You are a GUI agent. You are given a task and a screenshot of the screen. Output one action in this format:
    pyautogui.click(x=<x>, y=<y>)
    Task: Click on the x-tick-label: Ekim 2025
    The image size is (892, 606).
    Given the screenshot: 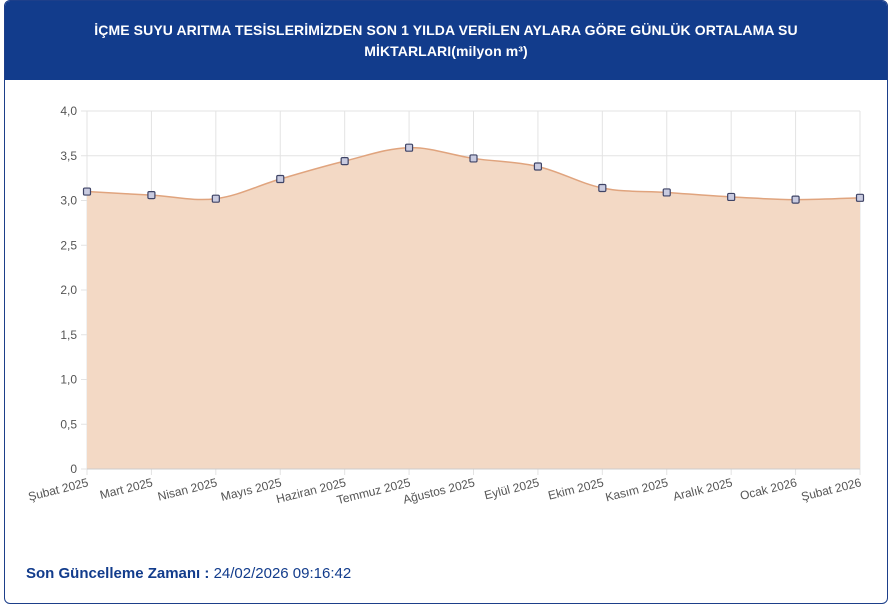 What is the action you would take?
    pyautogui.click(x=576, y=488)
    